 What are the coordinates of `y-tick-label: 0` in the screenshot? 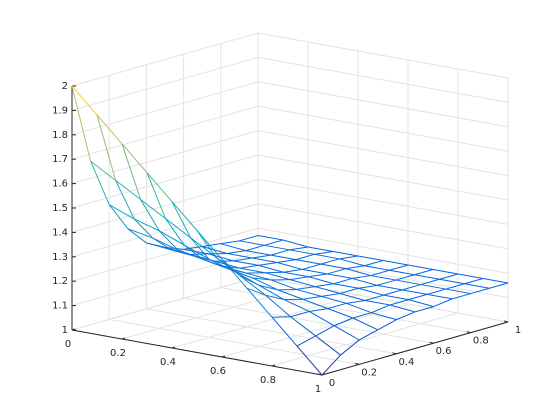 It's located at (332, 383).